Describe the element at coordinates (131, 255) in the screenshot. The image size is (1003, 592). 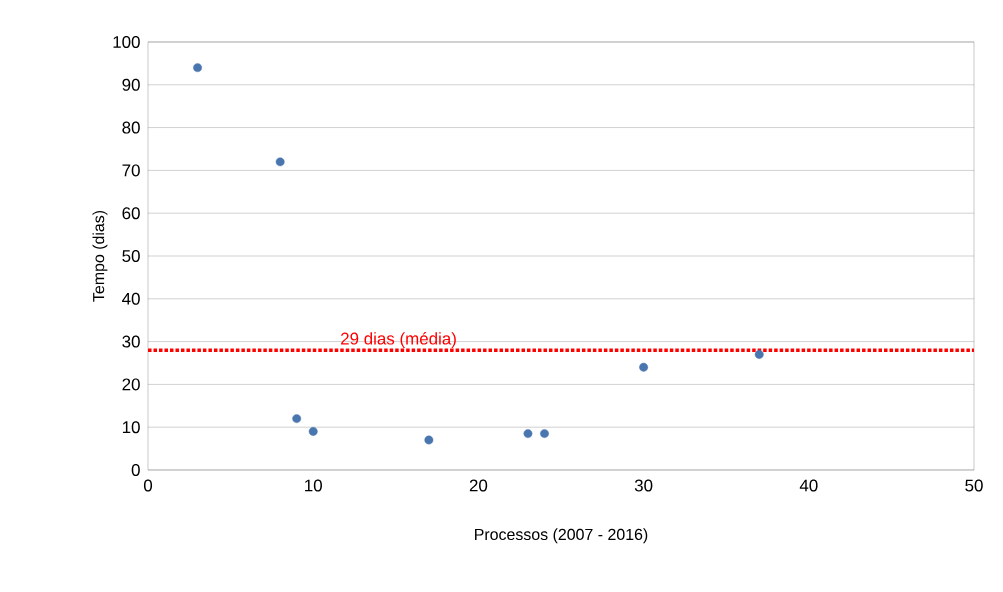
I see `y-tick-label: 50` at that location.